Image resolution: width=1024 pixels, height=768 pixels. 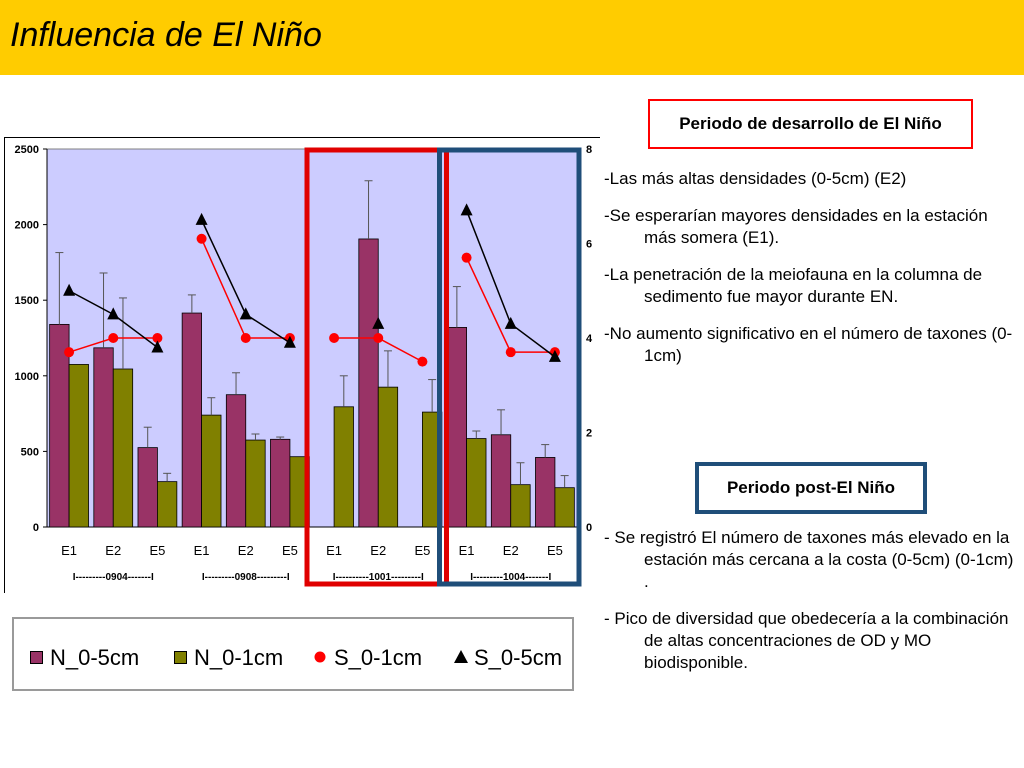 What do you see at coordinates (512, 37) in the screenshot?
I see `title-bar: Influencia de El Niño` at bounding box center [512, 37].